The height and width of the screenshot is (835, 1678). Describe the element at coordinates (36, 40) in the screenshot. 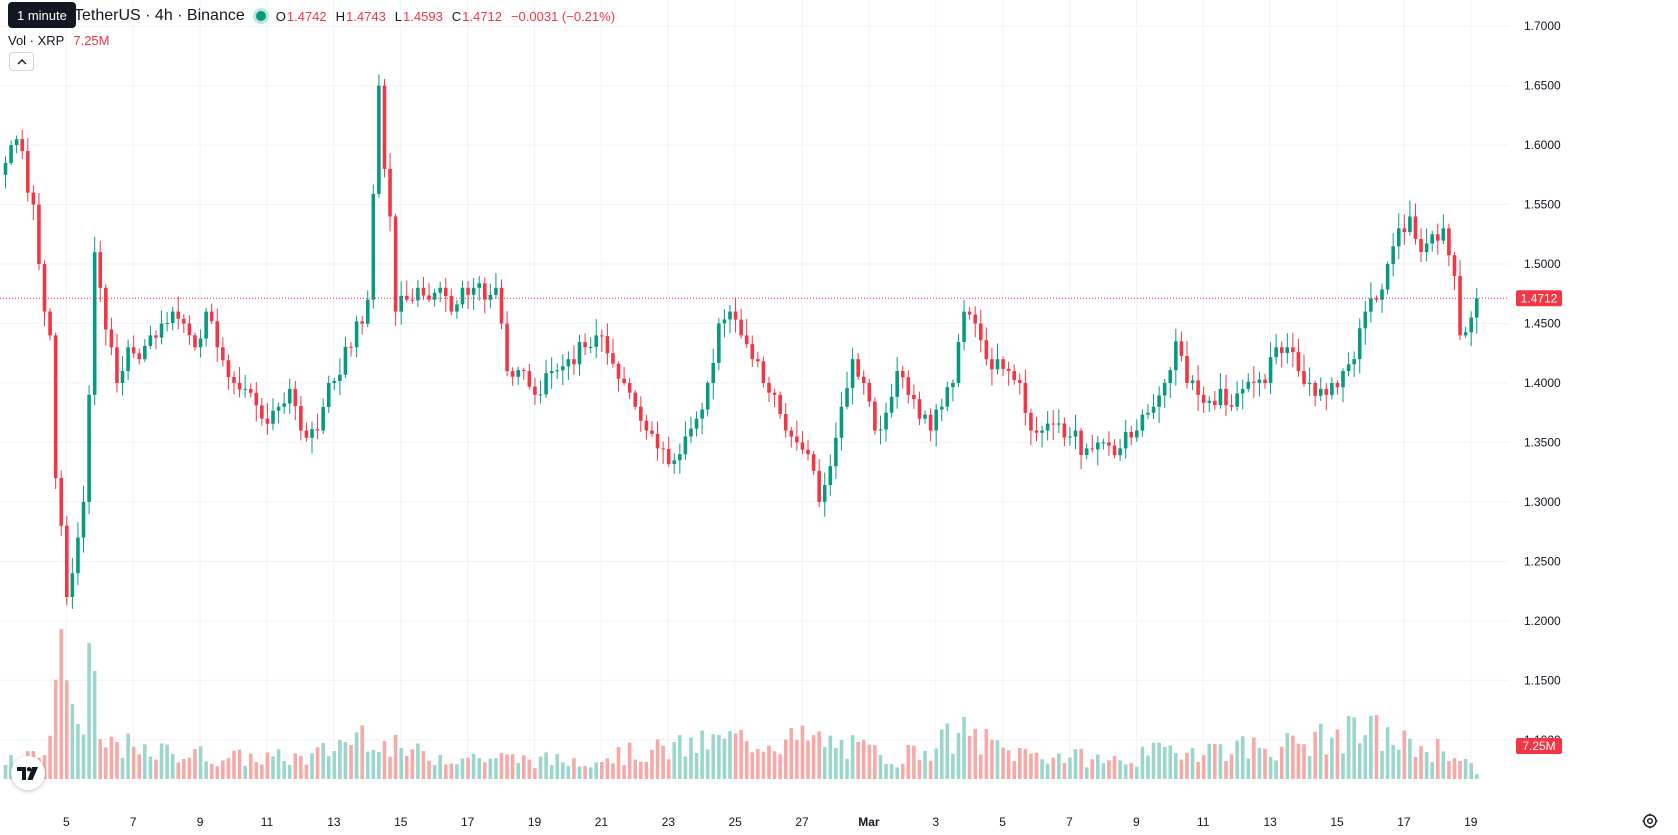

I see `volume-label: Vol · XRP` at that location.